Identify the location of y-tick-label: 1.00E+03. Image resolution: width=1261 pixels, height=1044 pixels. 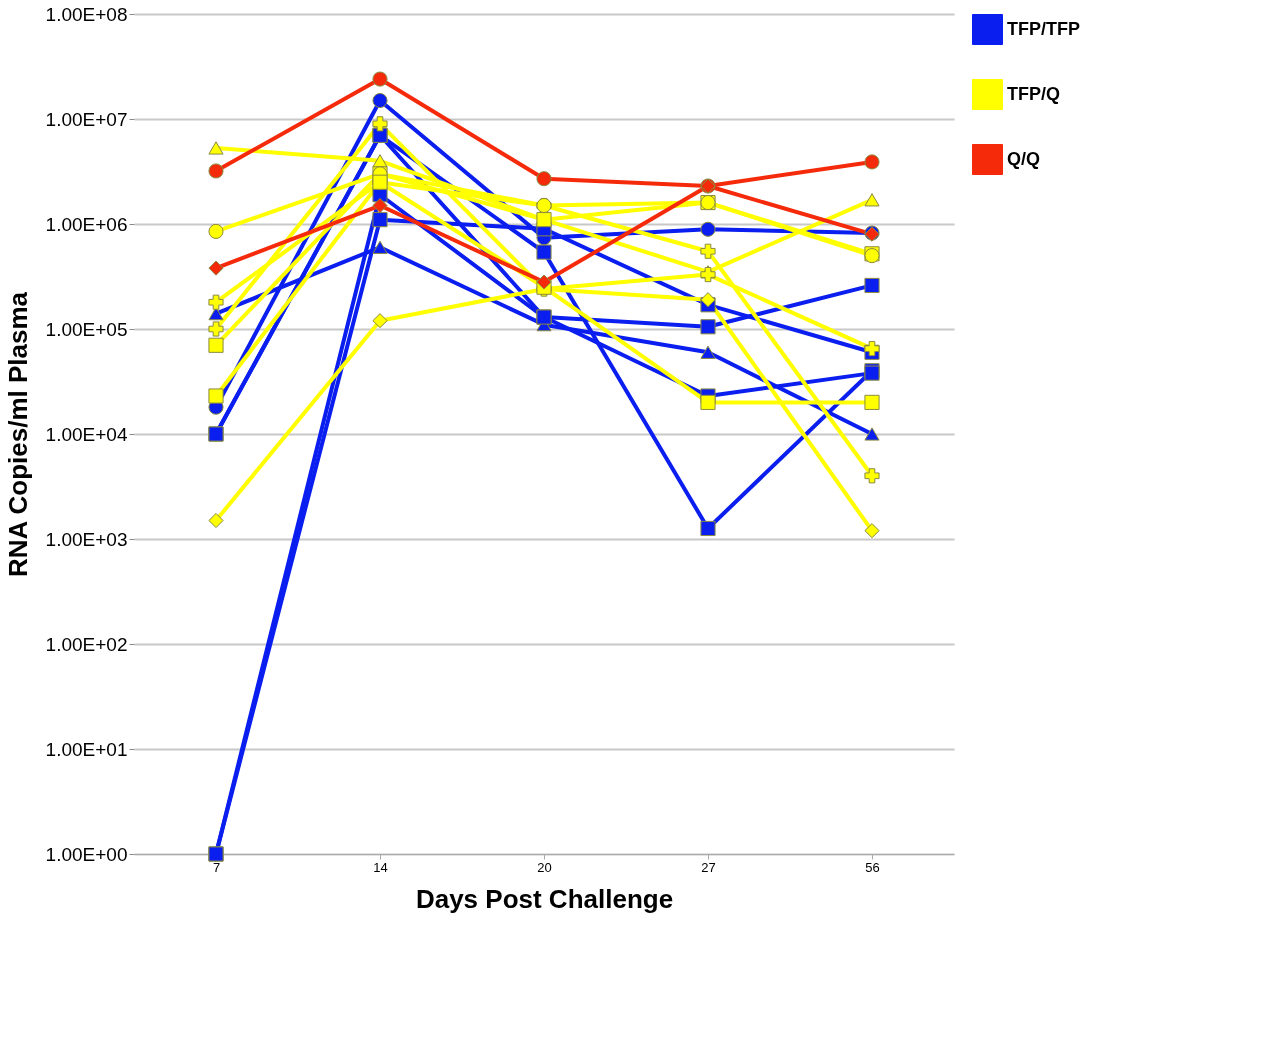
(86, 539).